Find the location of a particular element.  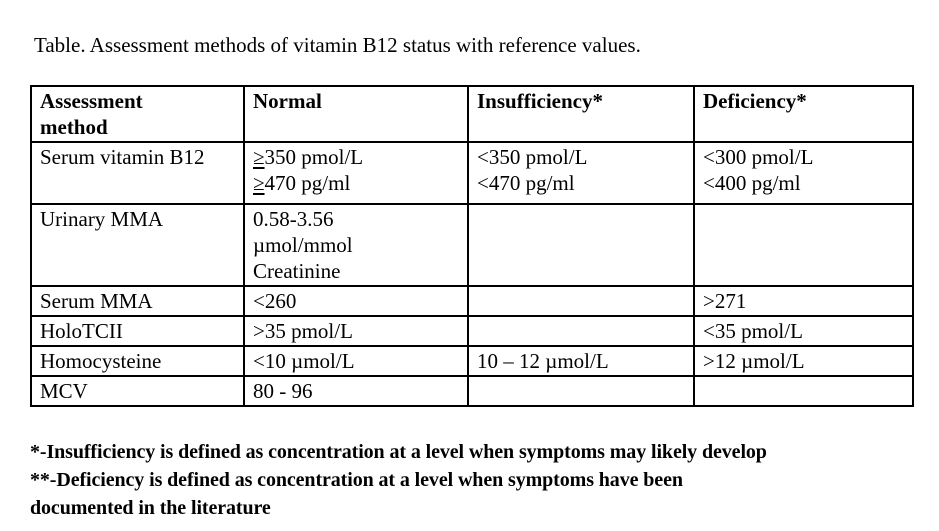

header-deficiency: Deficiency* is located at coordinates (803, 114).